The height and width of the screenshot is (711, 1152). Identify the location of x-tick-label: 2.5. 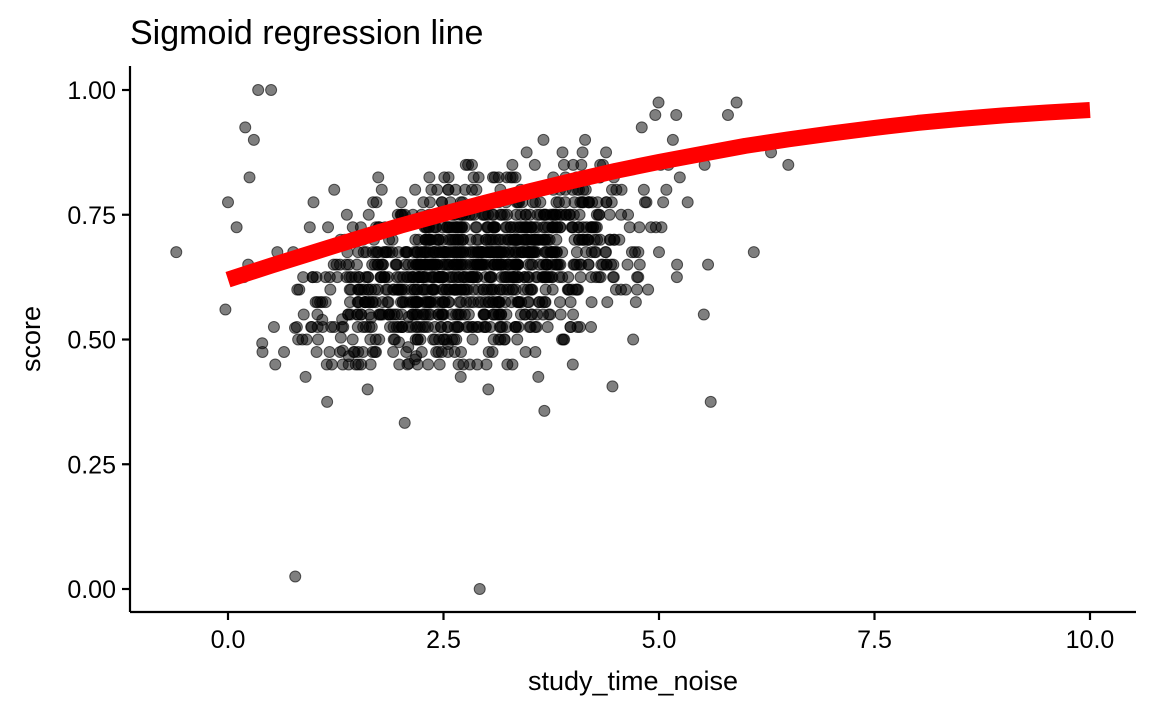
(443, 640).